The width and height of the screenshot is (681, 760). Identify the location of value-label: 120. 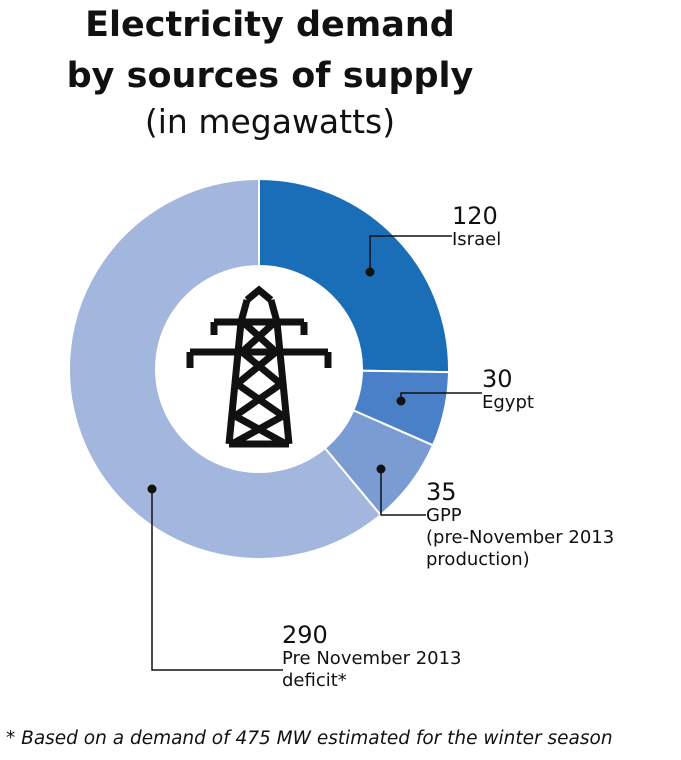
(475, 216).